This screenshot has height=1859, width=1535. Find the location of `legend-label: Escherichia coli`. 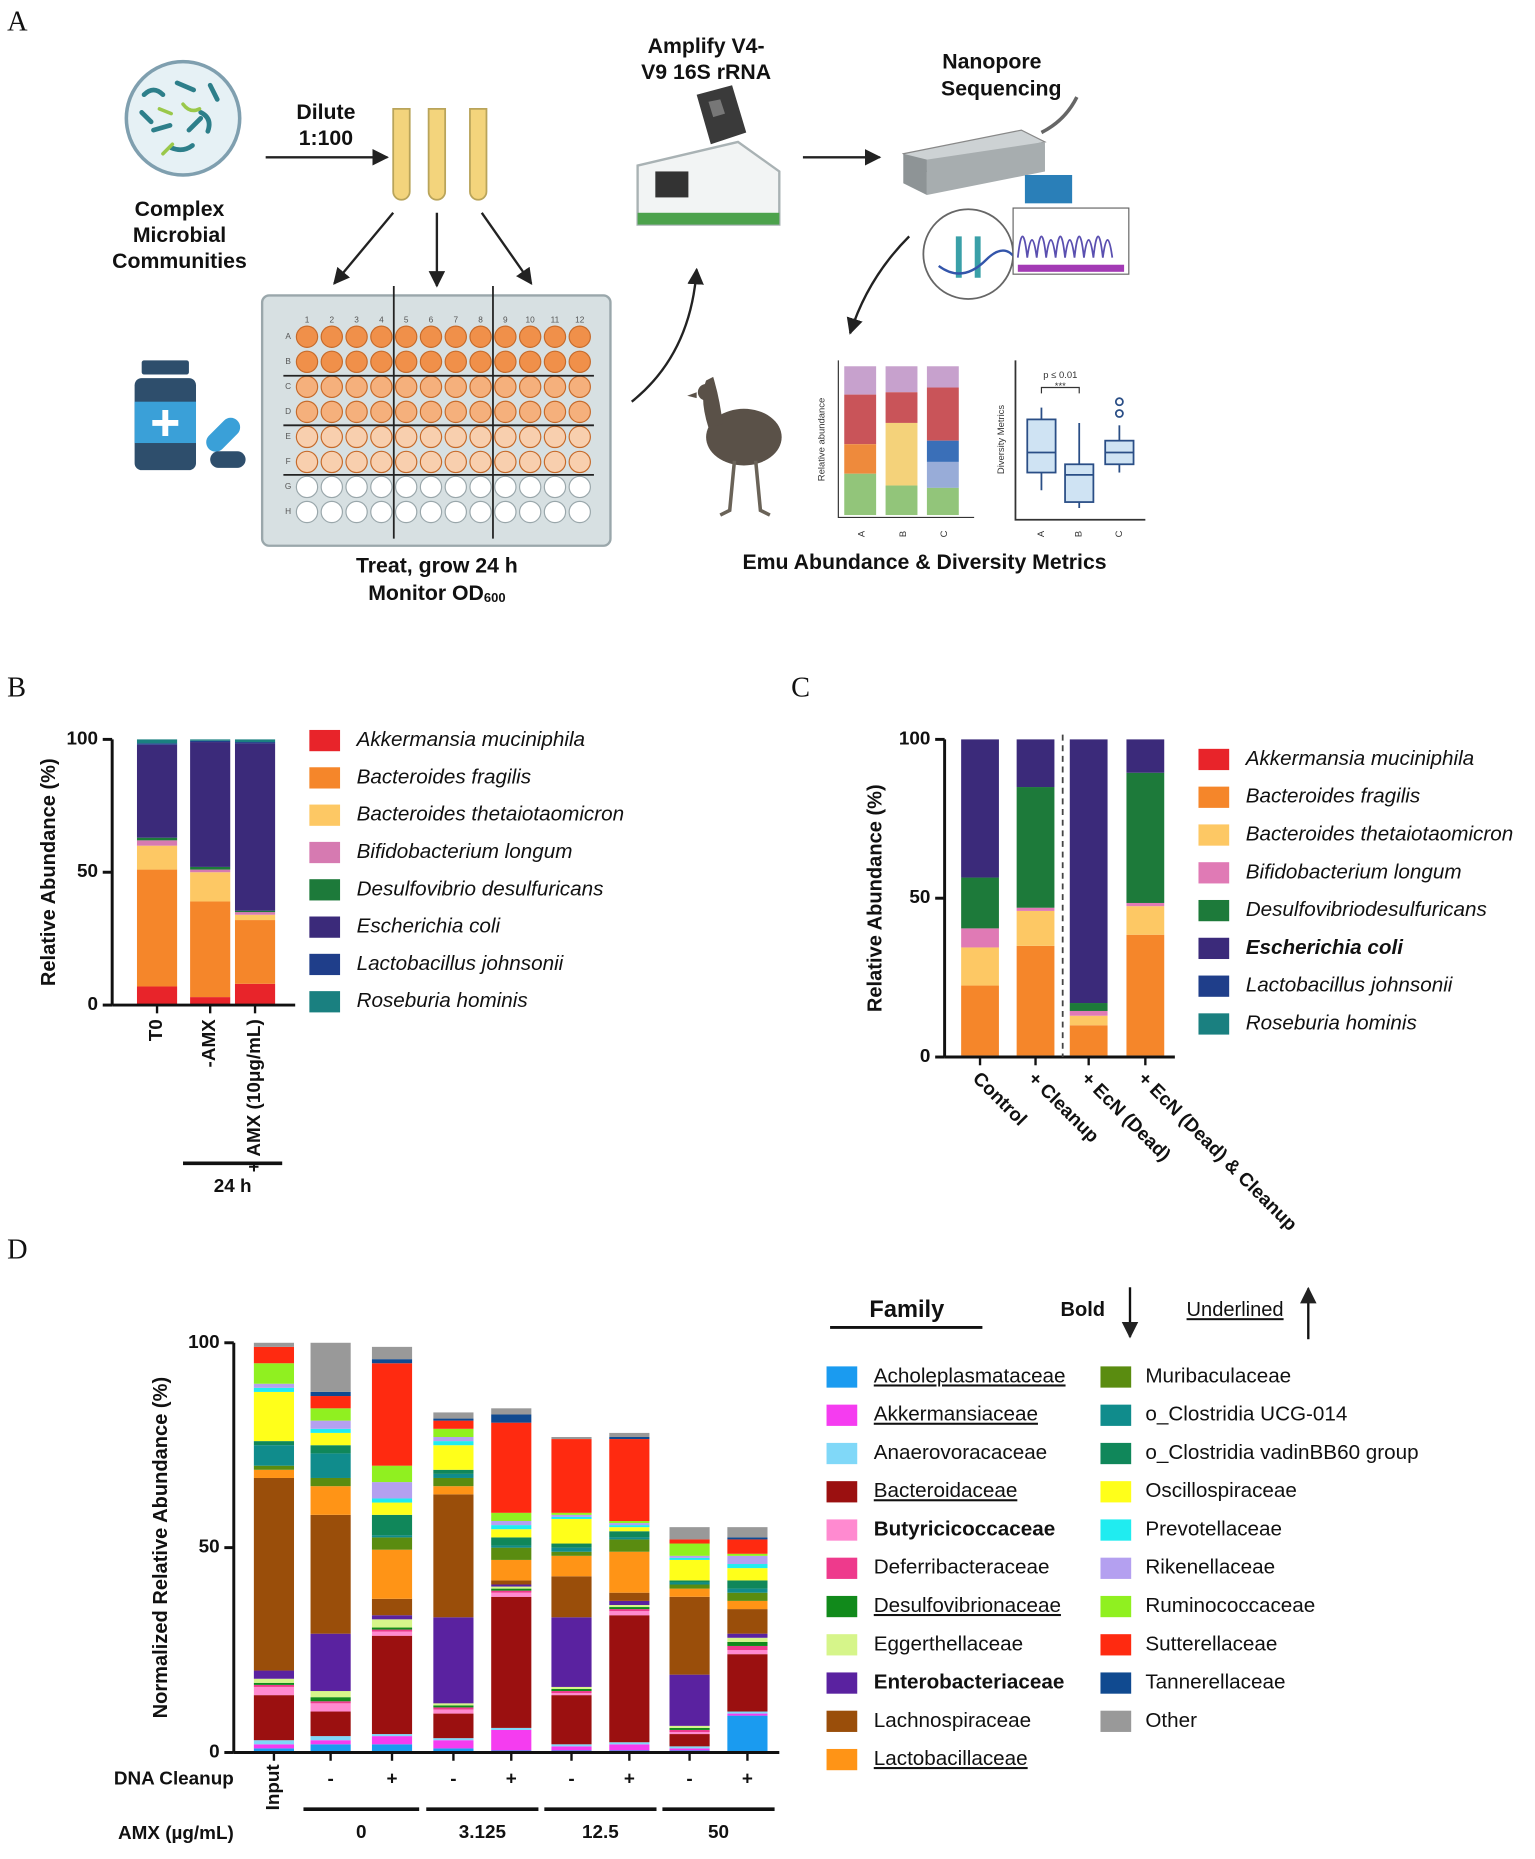

legend-label: Escherichia coli is located at coordinates (1325, 947).